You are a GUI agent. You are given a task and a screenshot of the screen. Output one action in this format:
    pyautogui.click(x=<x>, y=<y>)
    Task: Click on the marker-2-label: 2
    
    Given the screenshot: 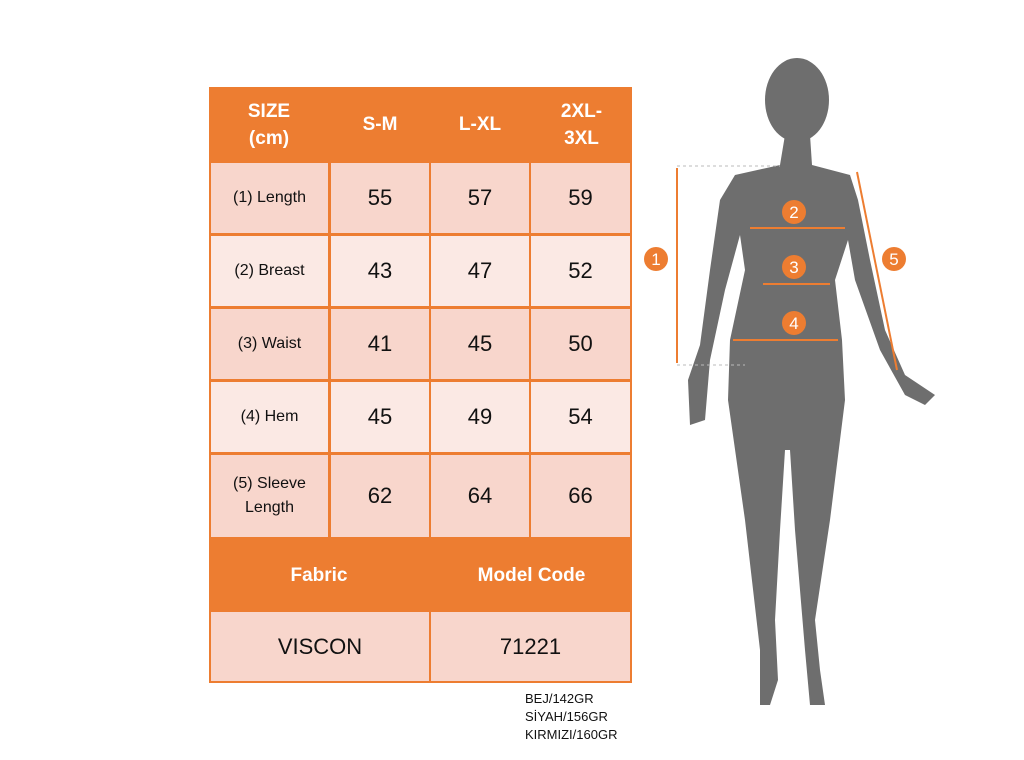 What is the action you would take?
    pyautogui.click(x=793, y=212)
    